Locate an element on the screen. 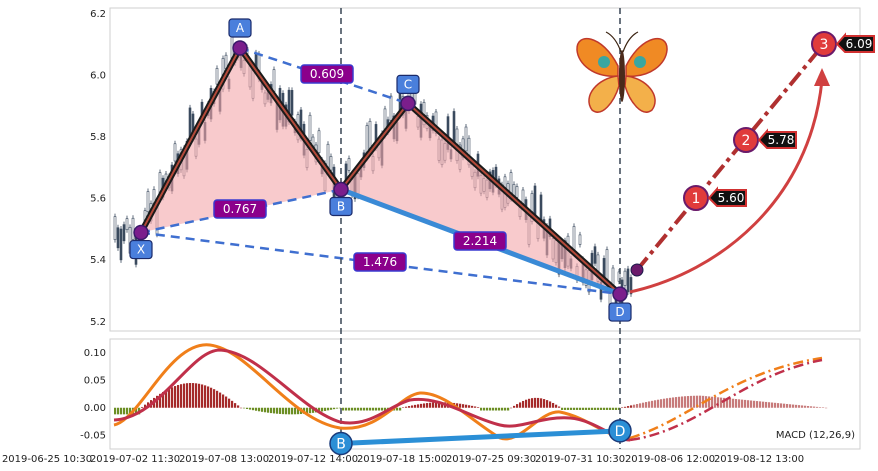 The height and width of the screenshot is (471, 878). target-number: 3 is located at coordinates (824, 45).